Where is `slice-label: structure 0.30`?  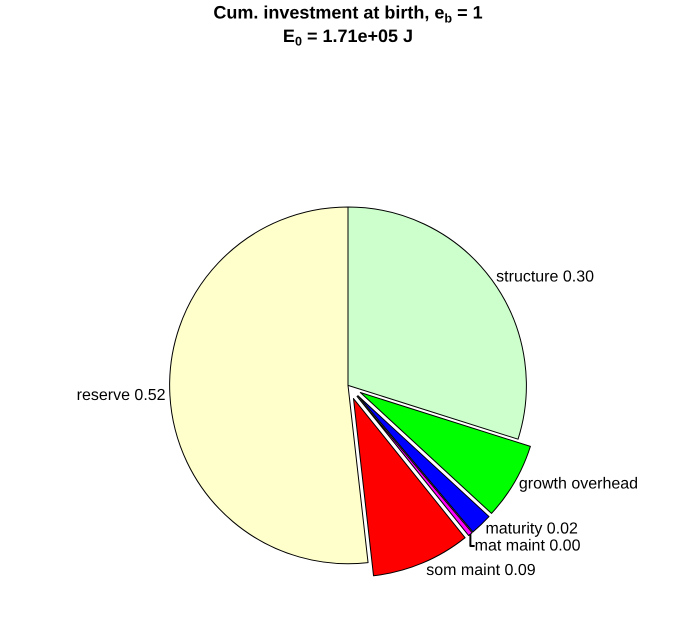 slice-label: structure 0.30 is located at coordinates (545, 277).